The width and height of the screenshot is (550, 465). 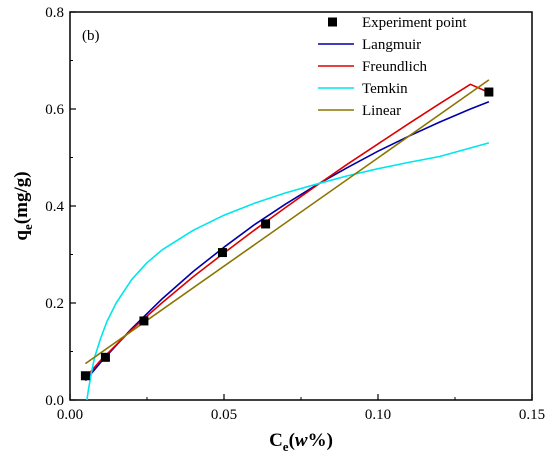 I want to click on x-tick-label: 0.15, so click(x=532, y=415).